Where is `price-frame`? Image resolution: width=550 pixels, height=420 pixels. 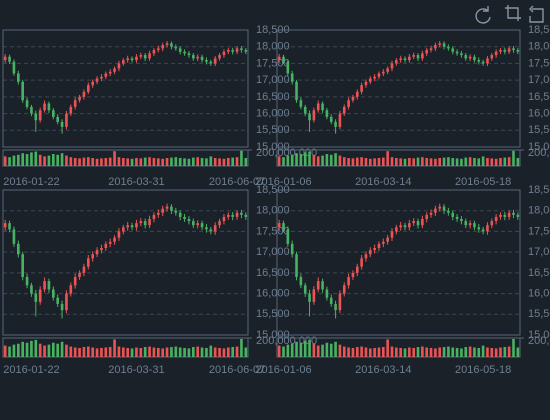
price-frame is located at coordinates (398, 88).